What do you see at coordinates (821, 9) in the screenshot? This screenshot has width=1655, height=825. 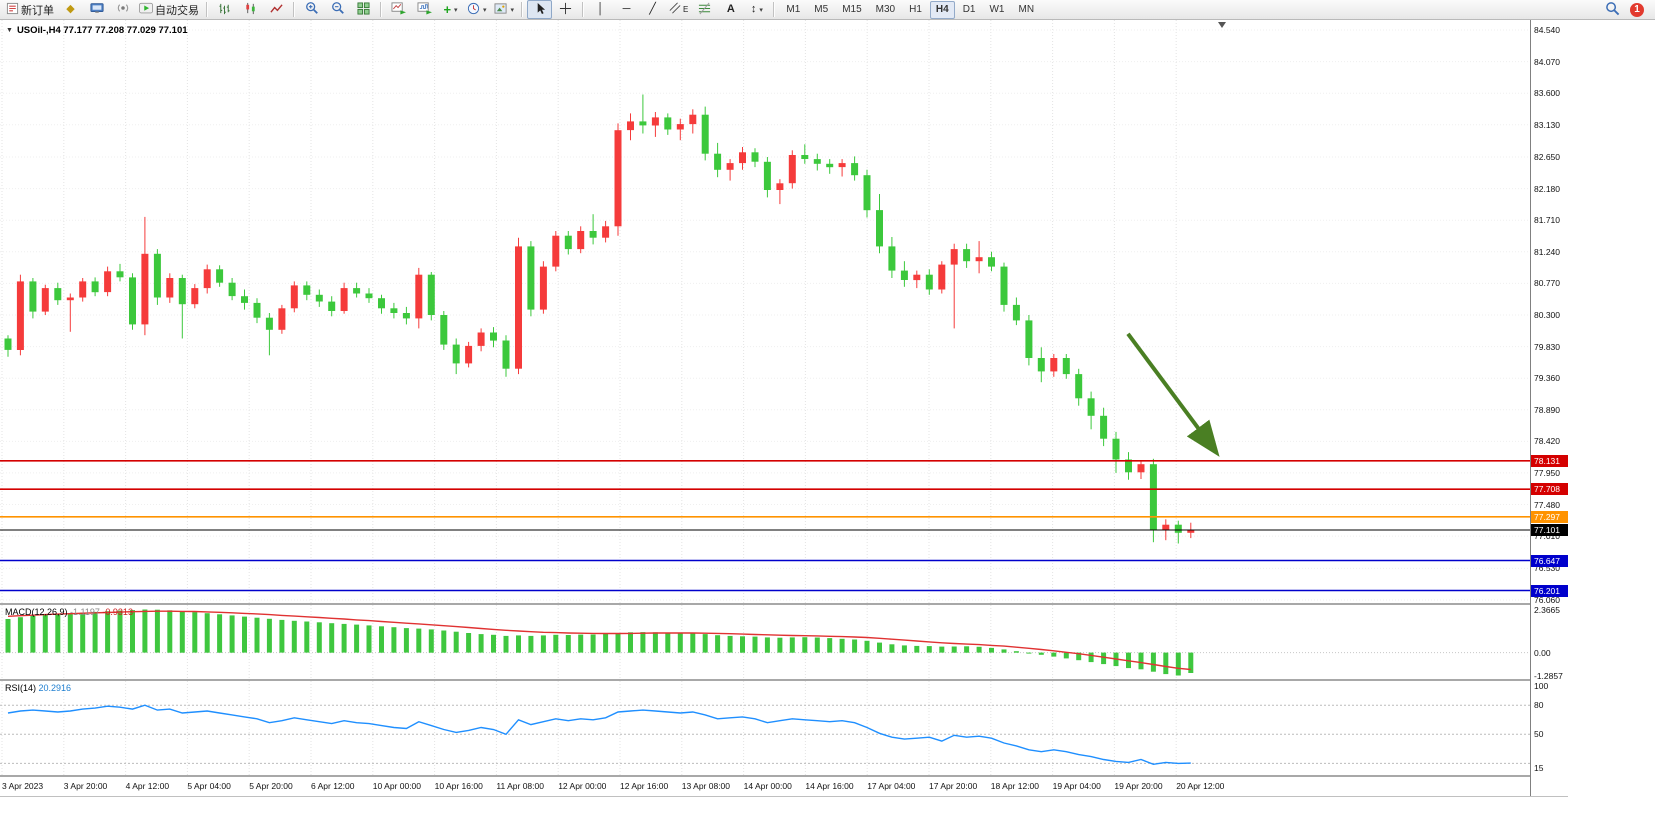 I see `timeframe-m5-button: M5` at bounding box center [821, 9].